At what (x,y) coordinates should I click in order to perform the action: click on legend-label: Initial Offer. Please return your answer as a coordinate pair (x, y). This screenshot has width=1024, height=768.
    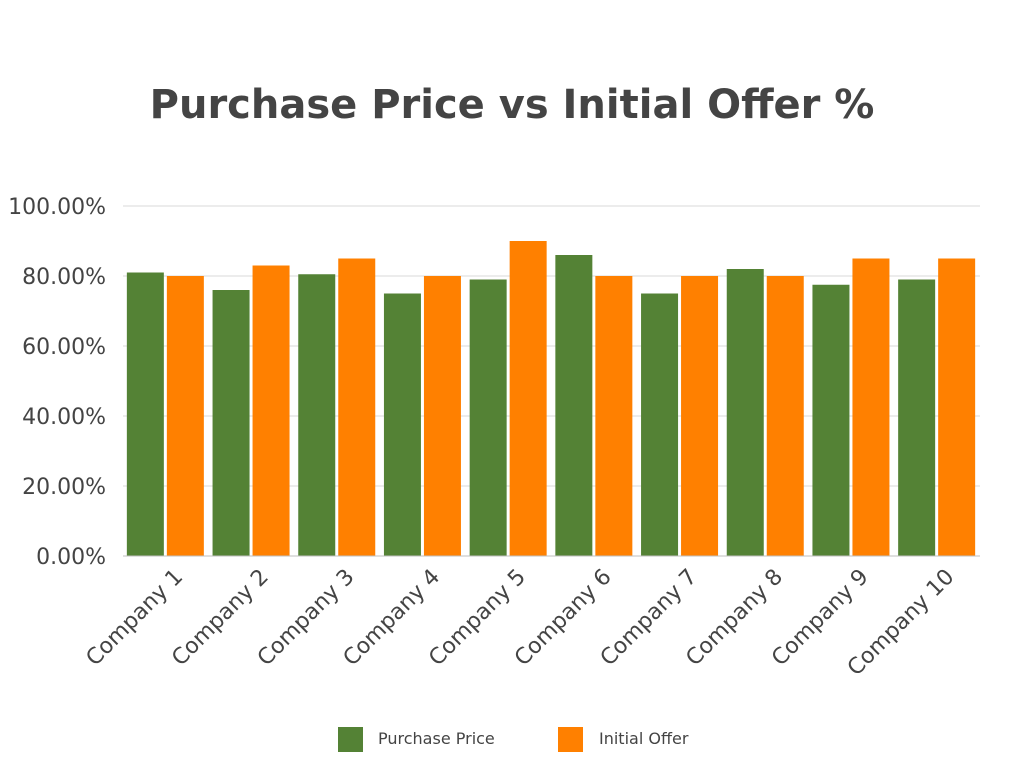
    Looking at the image, I should click on (644, 738).